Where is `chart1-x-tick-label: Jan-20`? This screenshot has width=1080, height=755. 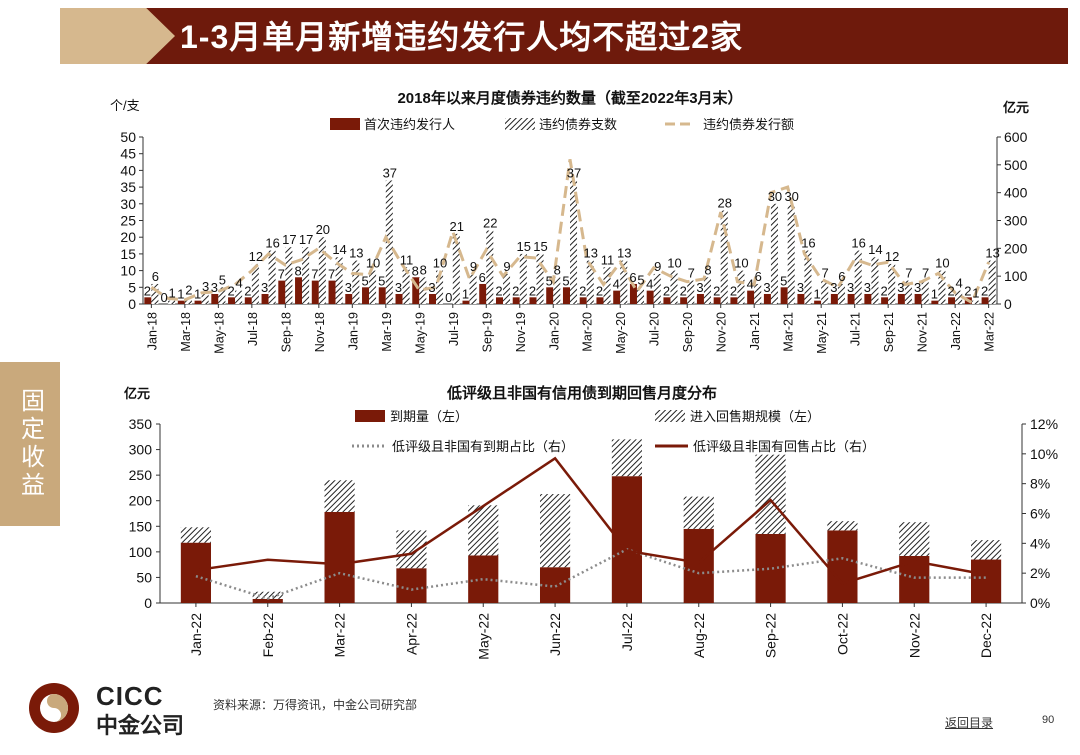 chart1-x-tick-label: Jan-20 is located at coordinates (554, 331).